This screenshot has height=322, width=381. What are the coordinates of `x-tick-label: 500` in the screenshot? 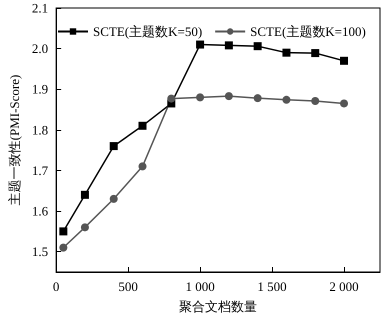 It's located at (128, 286).